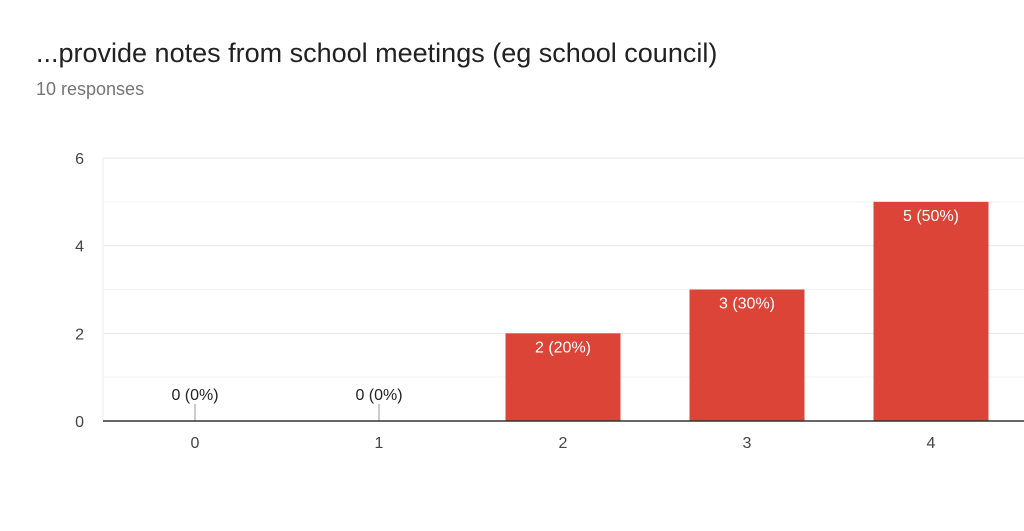  What do you see at coordinates (931, 216) in the screenshot?
I see `data-label: 5 (50%)` at bounding box center [931, 216].